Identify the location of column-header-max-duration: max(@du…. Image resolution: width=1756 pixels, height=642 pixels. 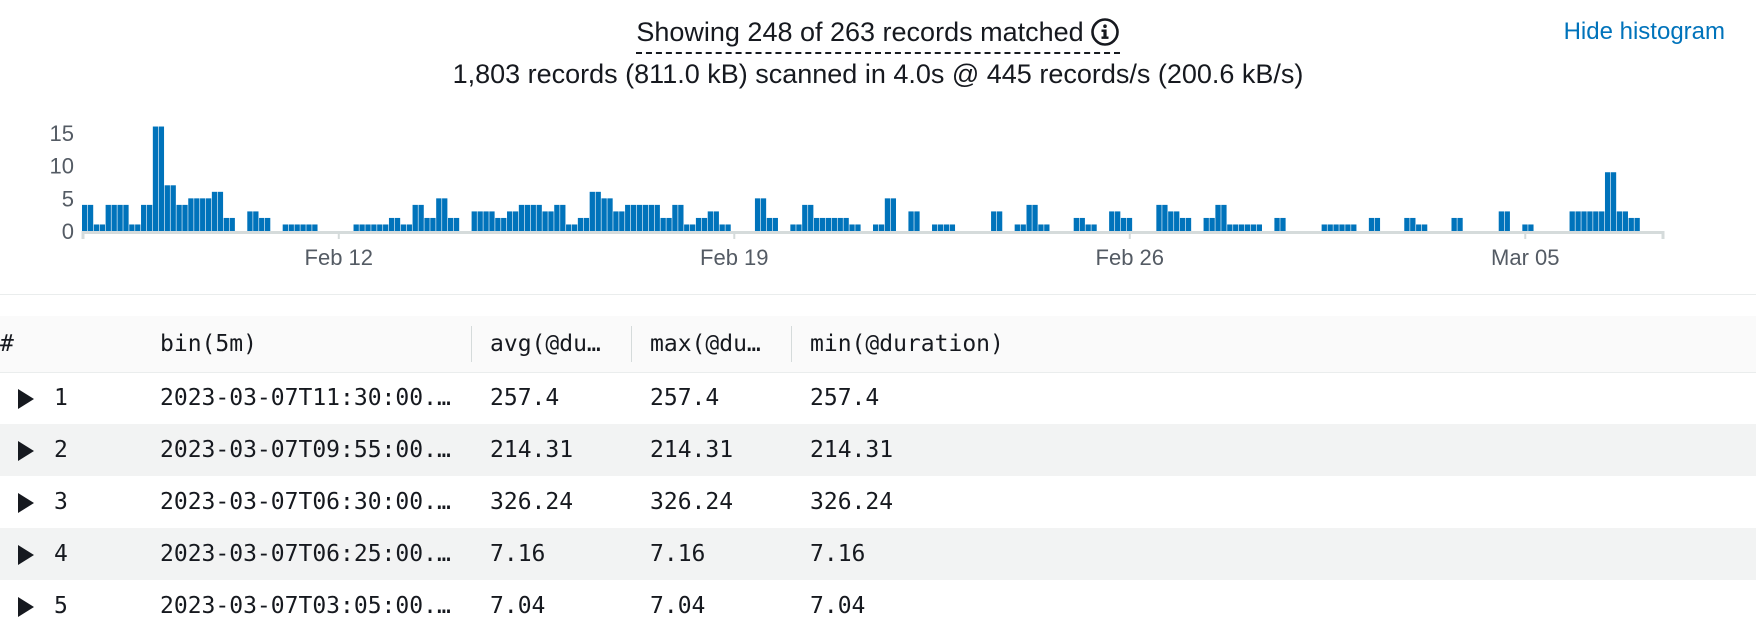
(712, 344).